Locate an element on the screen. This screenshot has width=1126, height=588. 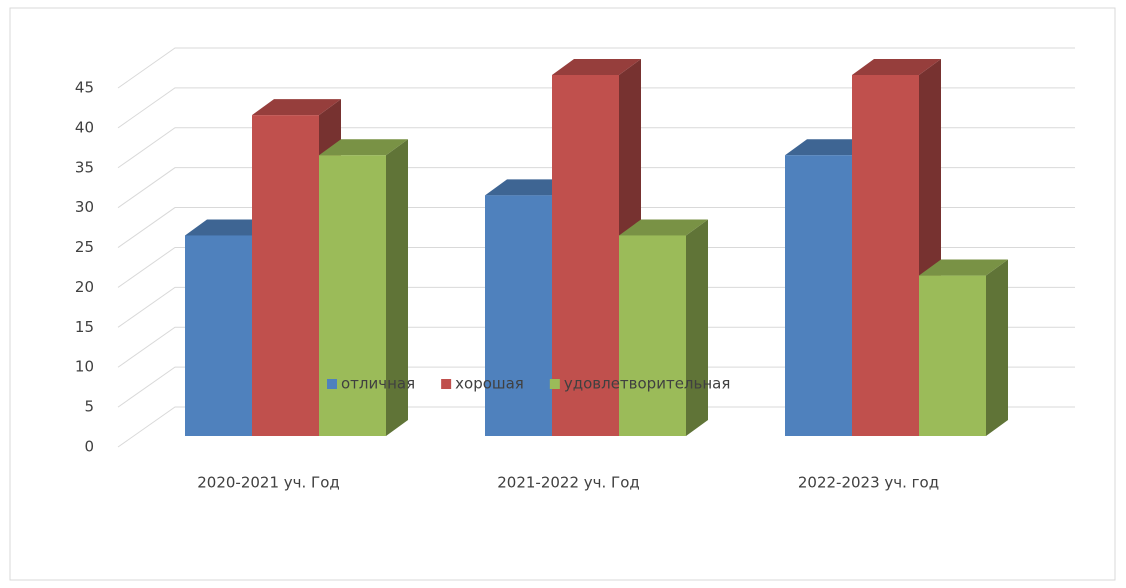
y-tick-label: 40 is located at coordinates (84, 127).